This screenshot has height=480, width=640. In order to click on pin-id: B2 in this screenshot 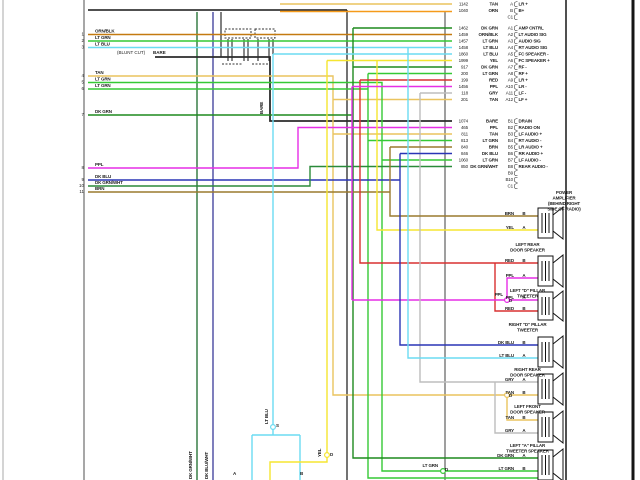, I will do `click(510, 127)`.